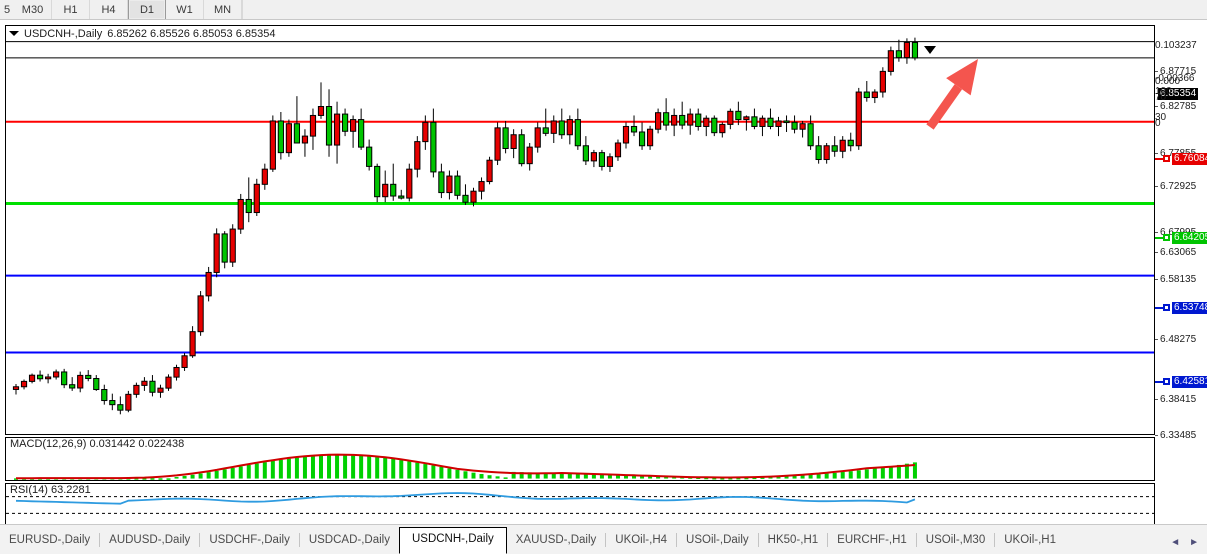 Image resolution: width=1207 pixels, height=554 pixels. Describe the element at coordinates (7, 9) in the screenshot. I see `timeframe-button-5: 5` at that location.